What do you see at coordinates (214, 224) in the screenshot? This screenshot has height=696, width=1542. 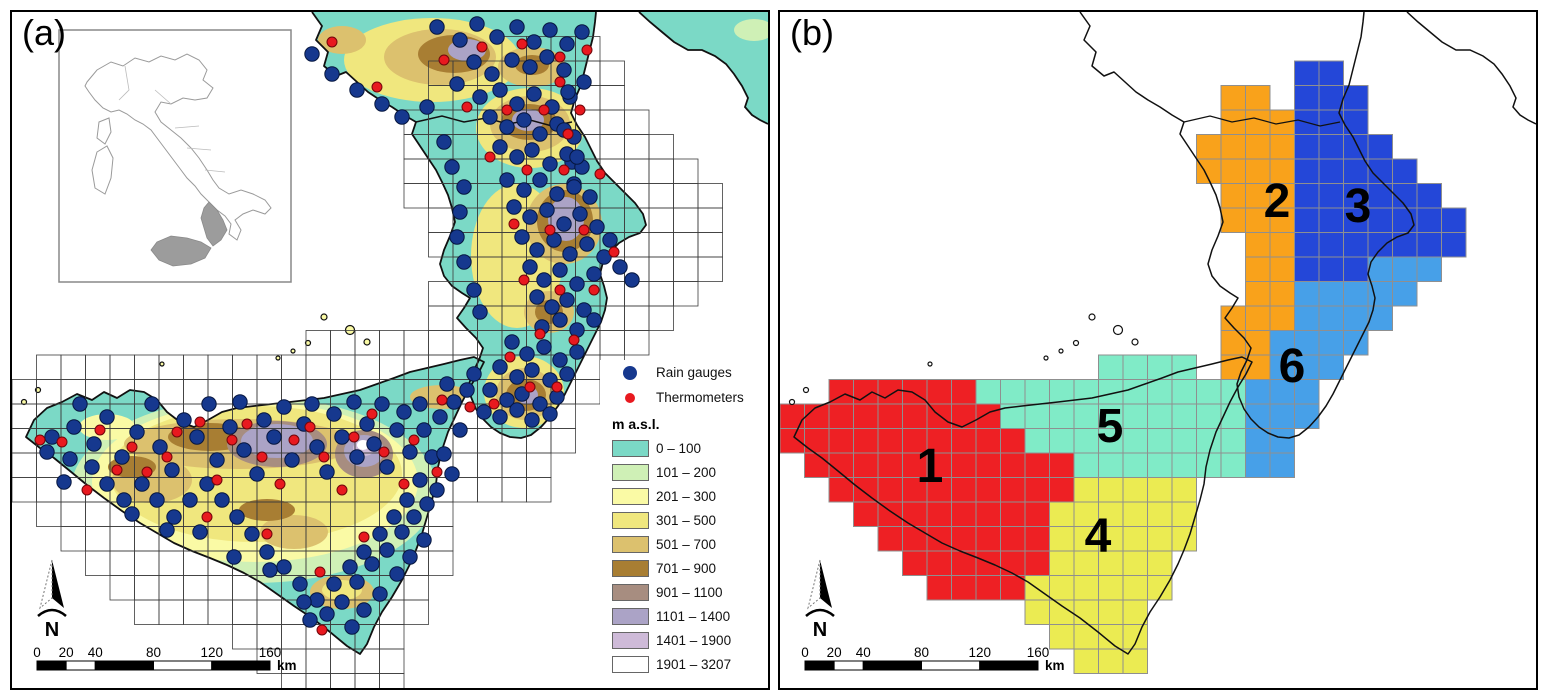 I see `study-area-calabria` at bounding box center [214, 224].